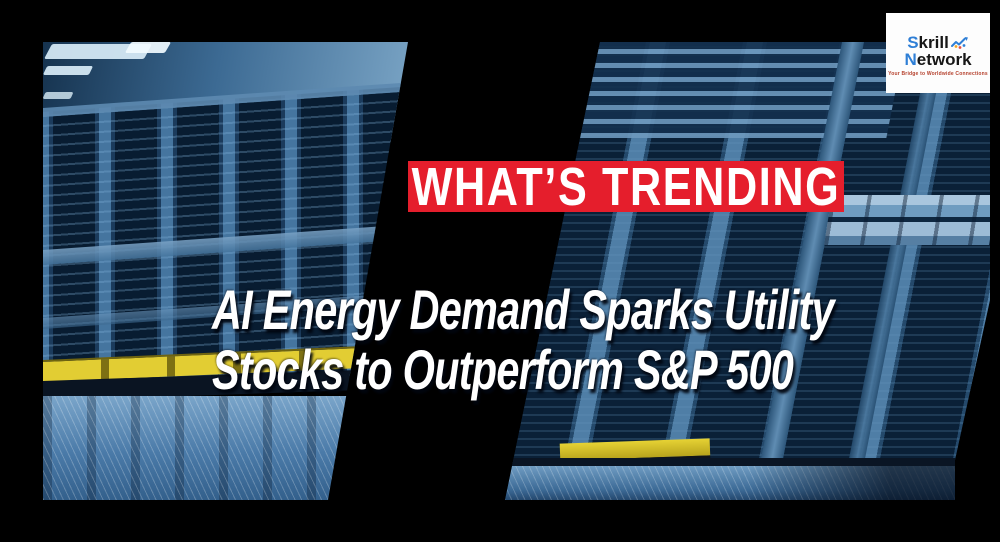  What do you see at coordinates (503, 369) in the screenshot?
I see `headline-line-2: Stocks to Outperform S&P 500` at bounding box center [503, 369].